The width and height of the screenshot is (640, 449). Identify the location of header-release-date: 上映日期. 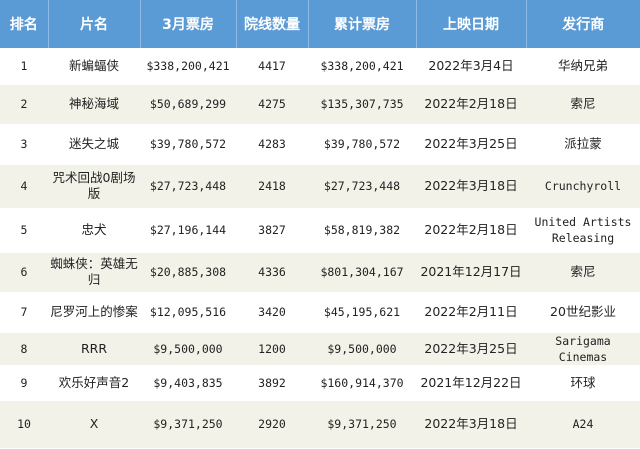
(471, 24).